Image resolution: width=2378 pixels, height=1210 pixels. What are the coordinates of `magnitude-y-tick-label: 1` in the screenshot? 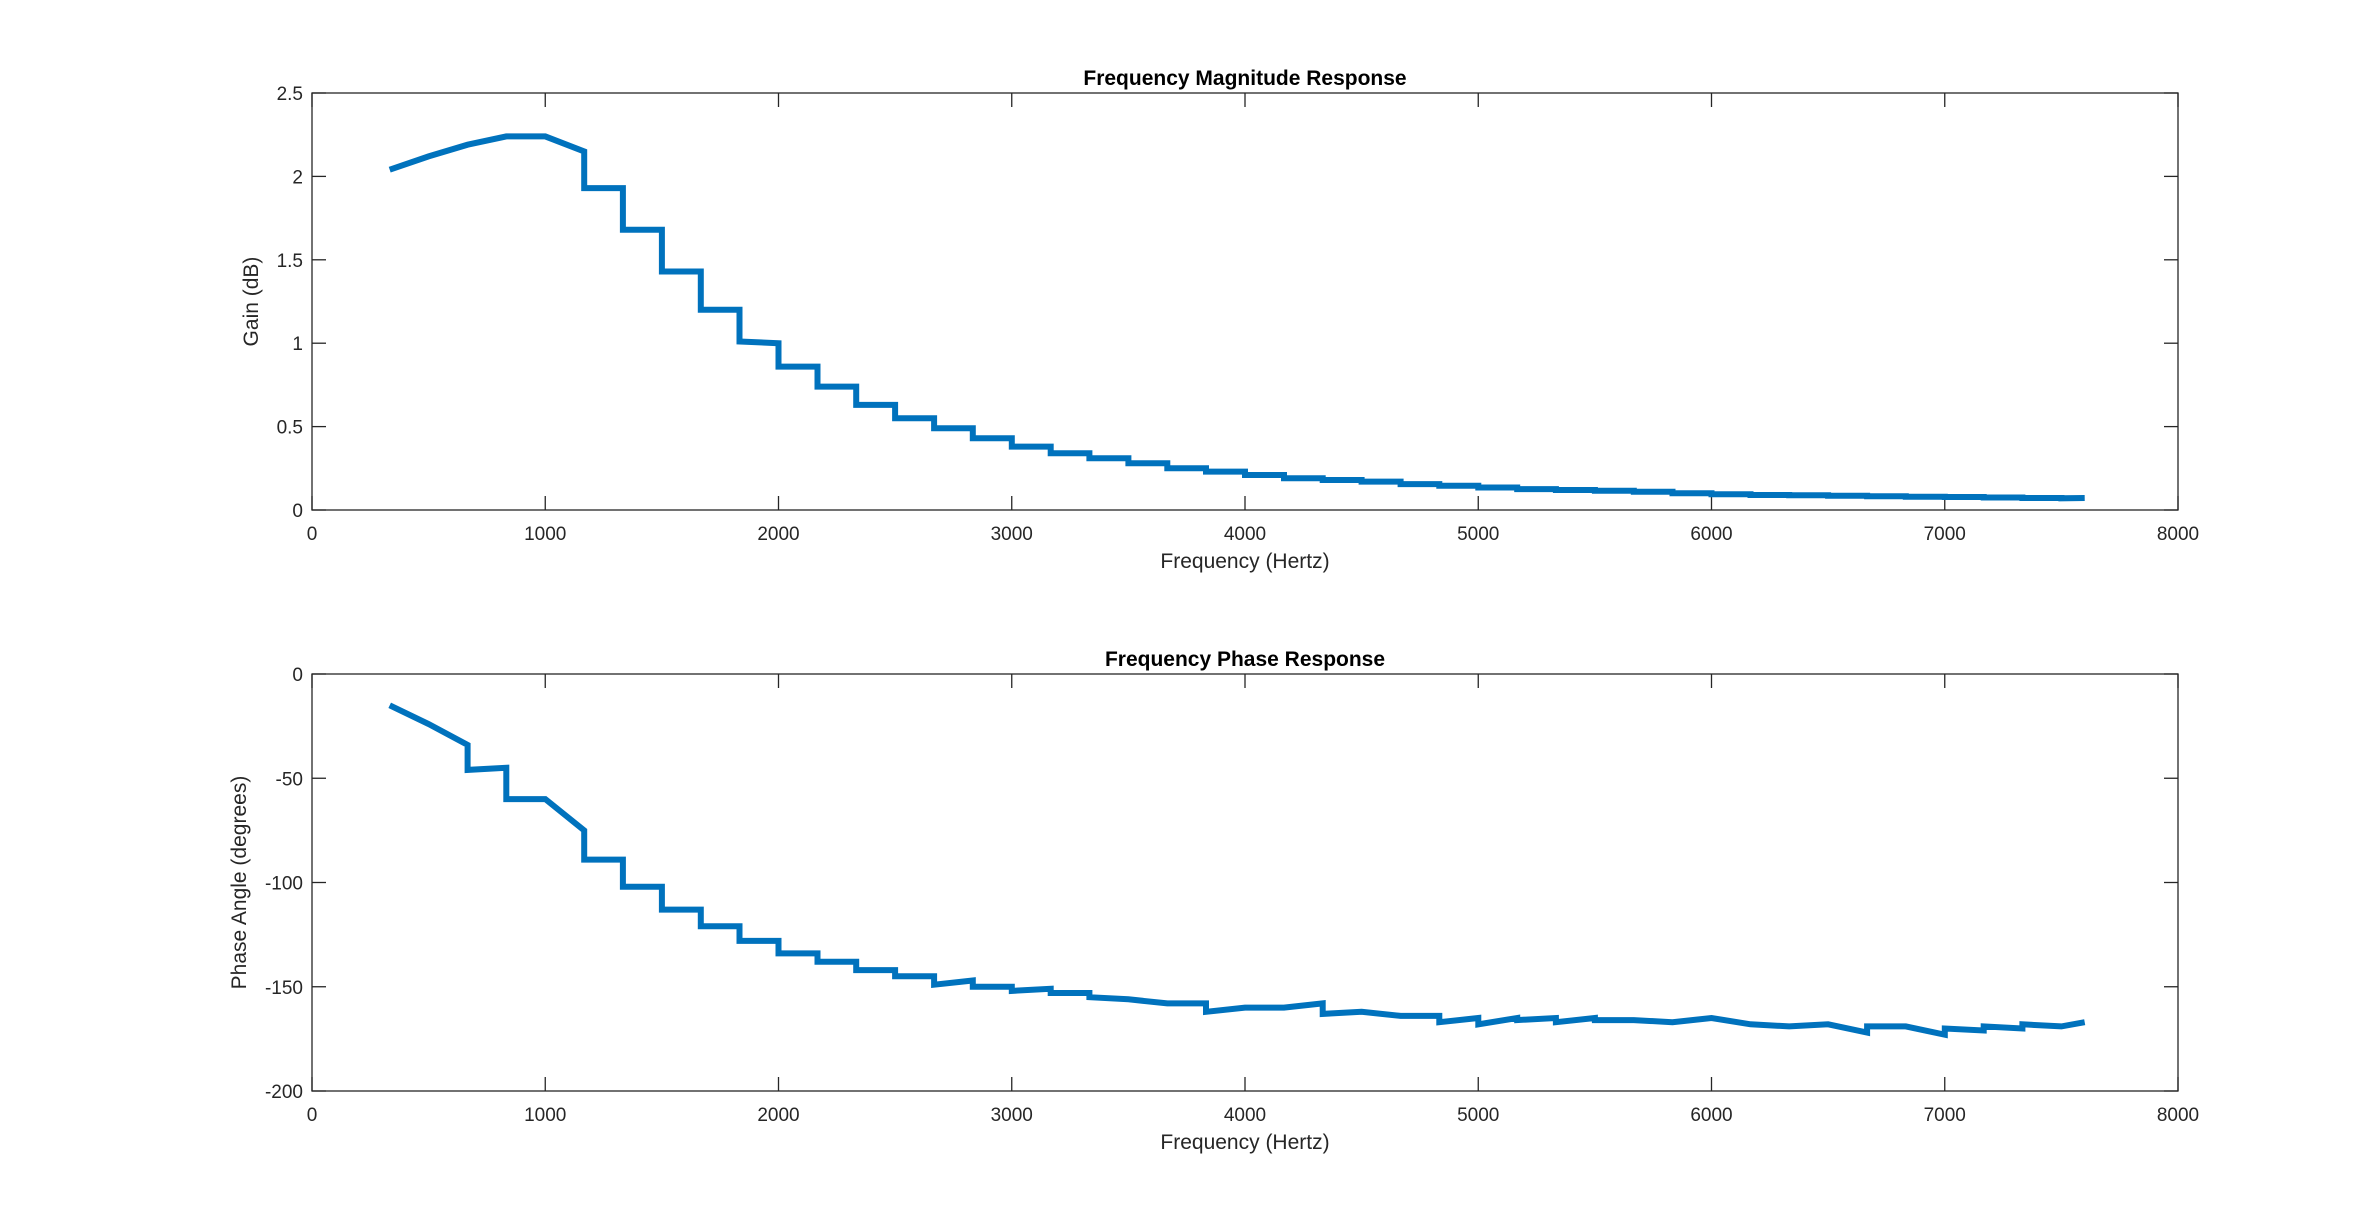 It's located at (297, 344).